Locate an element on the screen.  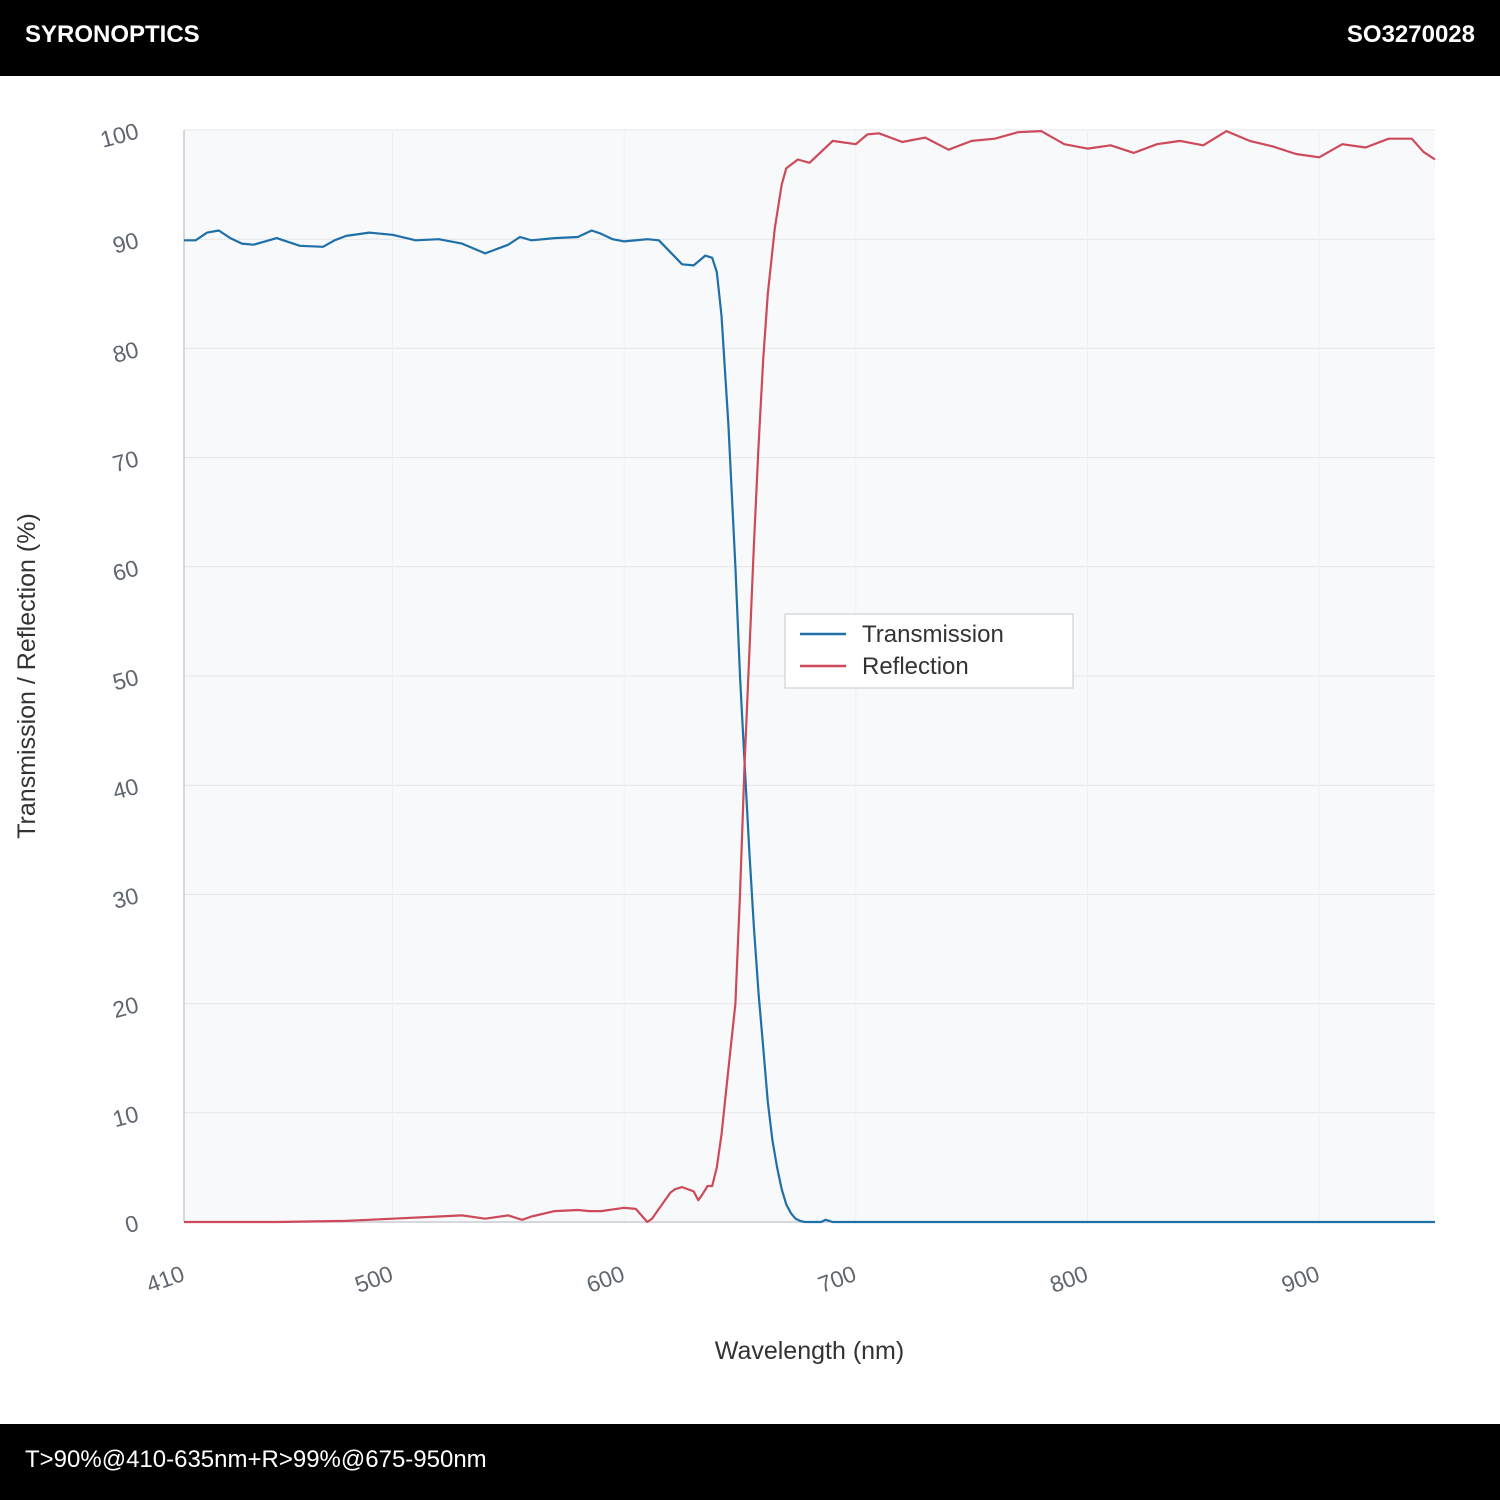
y-tick-label: 90 is located at coordinates (125, 243).